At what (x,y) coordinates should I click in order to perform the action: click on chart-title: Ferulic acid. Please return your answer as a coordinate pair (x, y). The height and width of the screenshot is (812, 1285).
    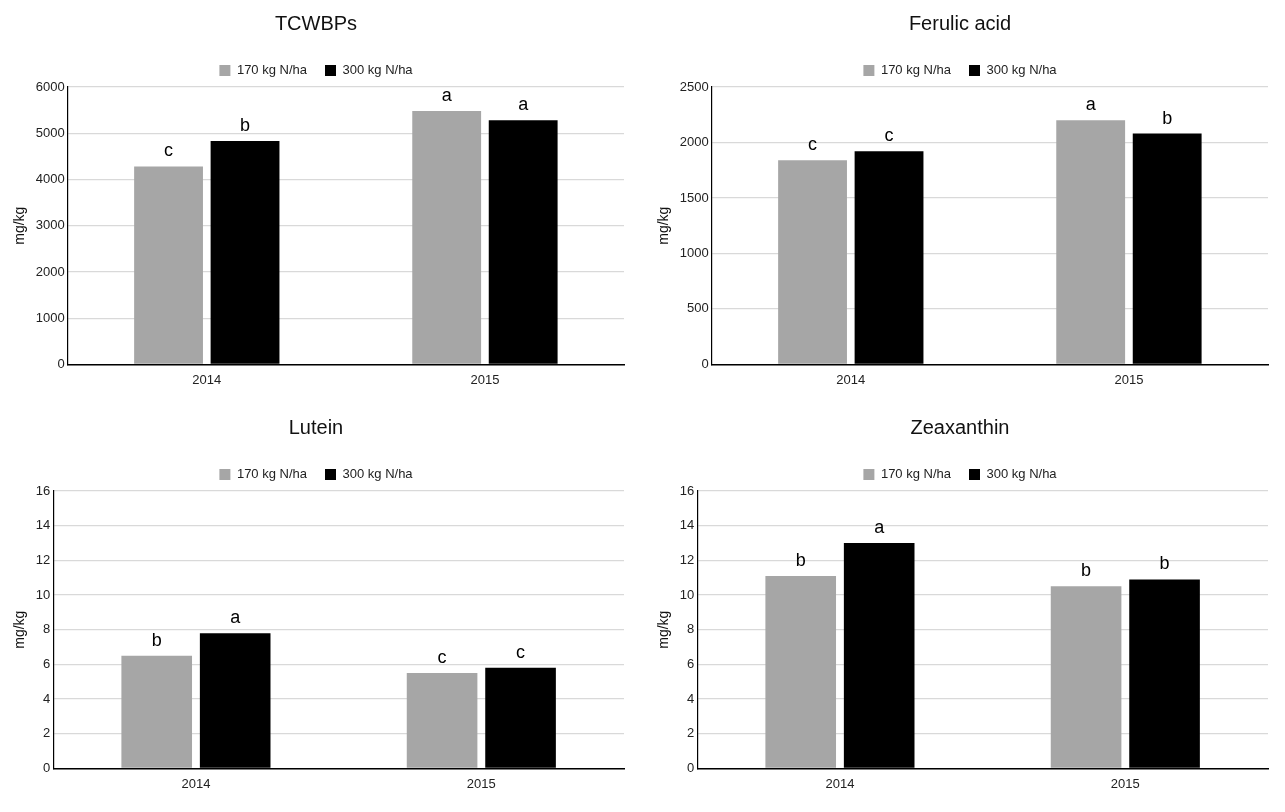
    Looking at the image, I should click on (960, 22).